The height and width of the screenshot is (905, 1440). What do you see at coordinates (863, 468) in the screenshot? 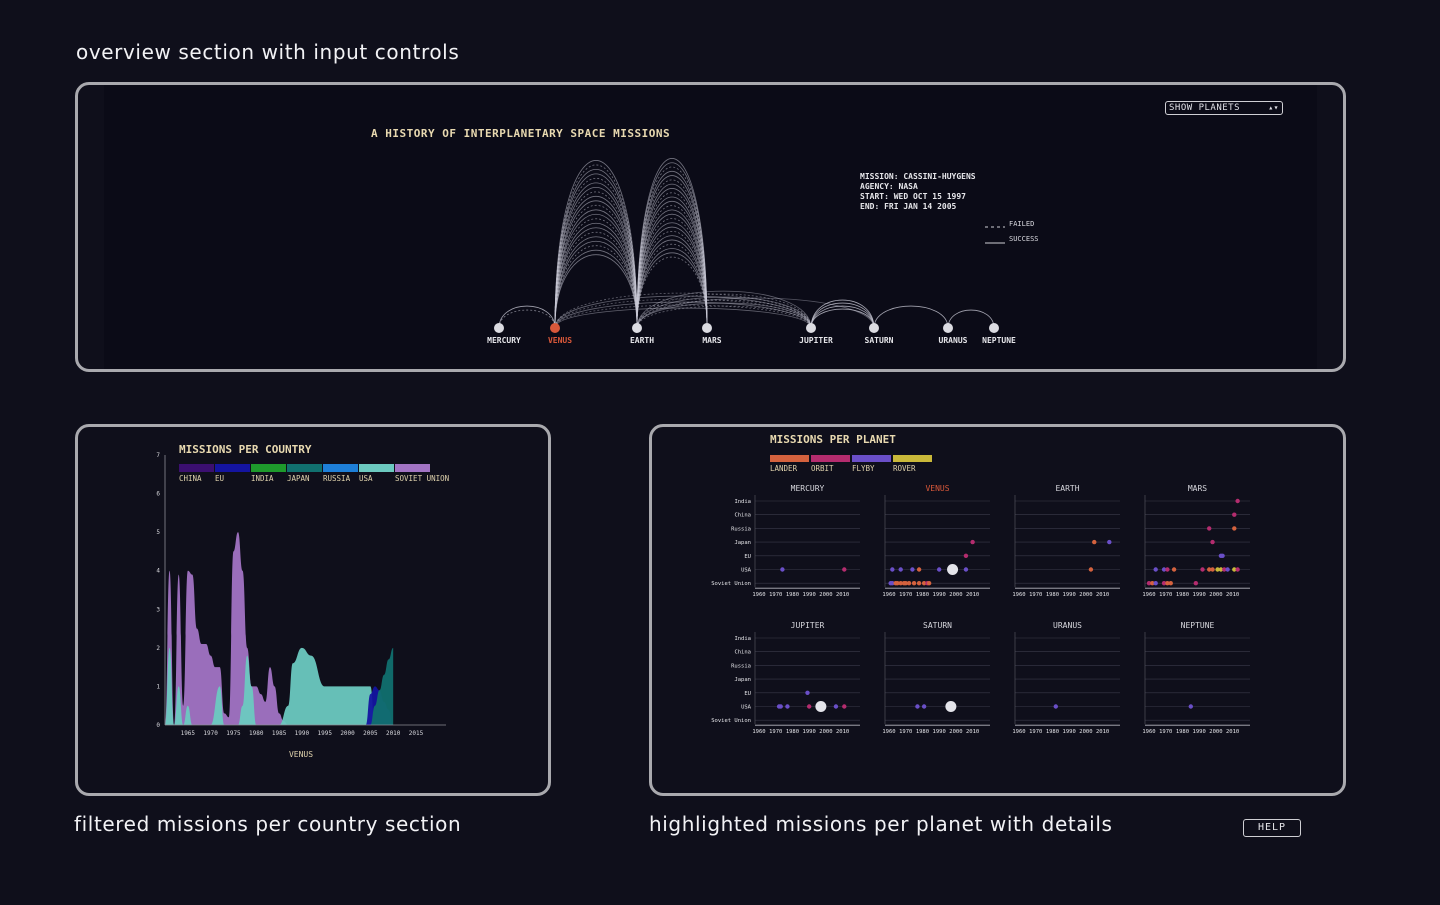
I see `legend-label-flyby: FLYBY` at bounding box center [863, 468].